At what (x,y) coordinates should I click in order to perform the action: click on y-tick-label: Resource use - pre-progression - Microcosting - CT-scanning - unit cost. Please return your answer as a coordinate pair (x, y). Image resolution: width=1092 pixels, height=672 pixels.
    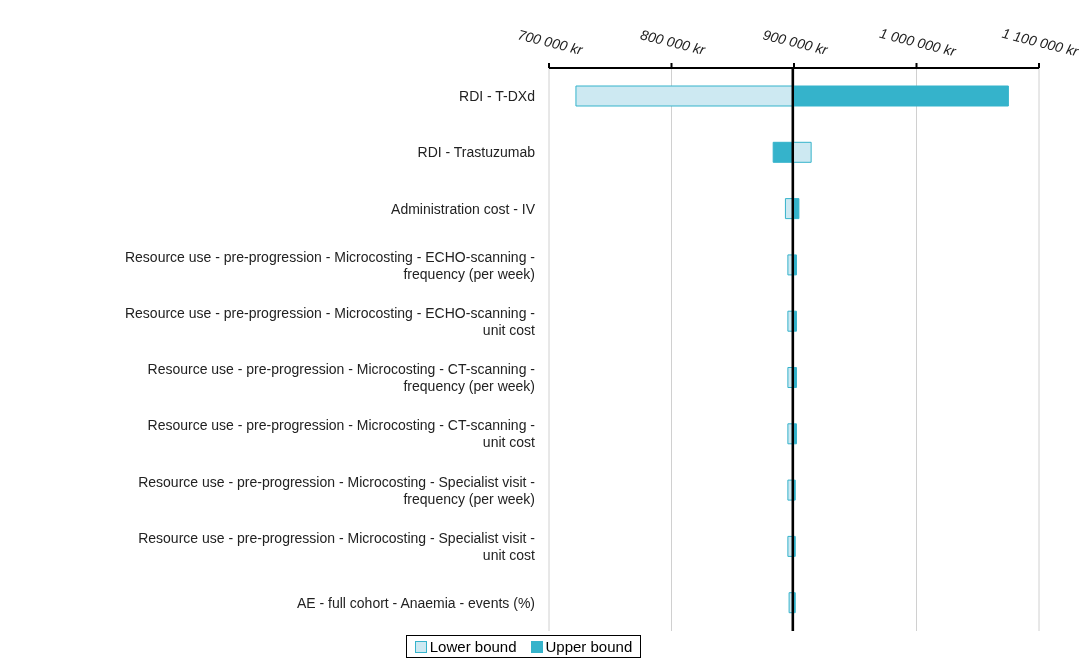
    Looking at the image, I should click on (341, 434).